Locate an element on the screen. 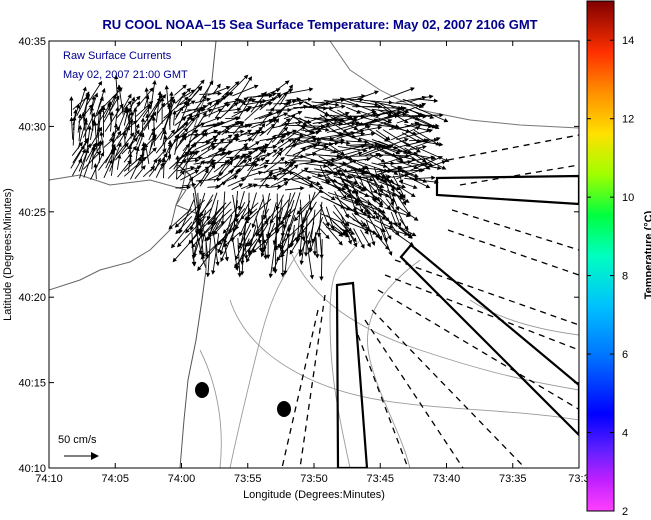 The width and height of the screenshot is (651, 520). y-tick-label: 40:25 is located at coordinates (32, 213).